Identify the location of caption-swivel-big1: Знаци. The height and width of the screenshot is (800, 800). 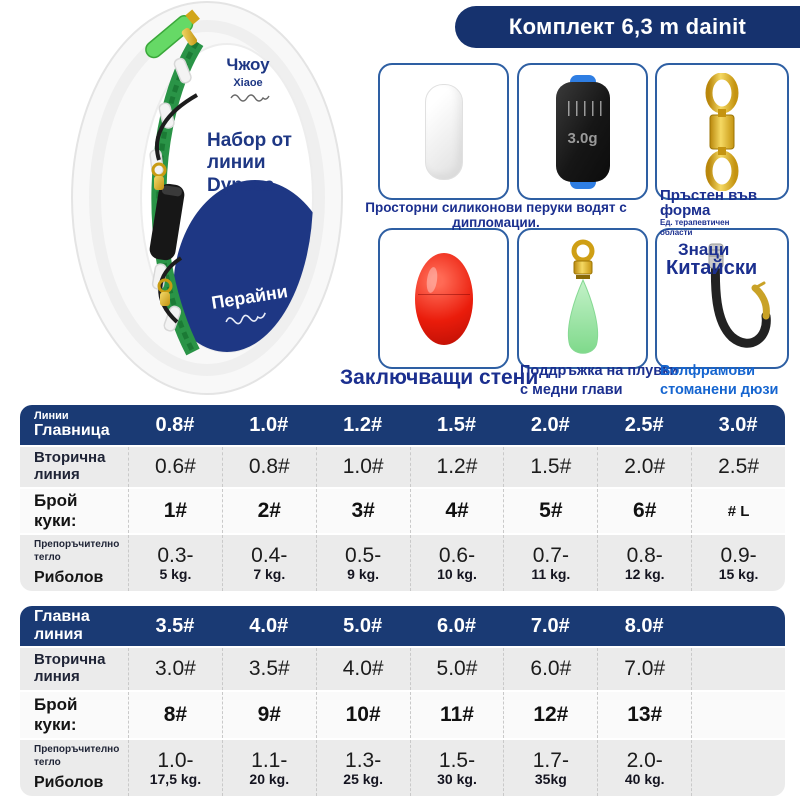
(704, 249).